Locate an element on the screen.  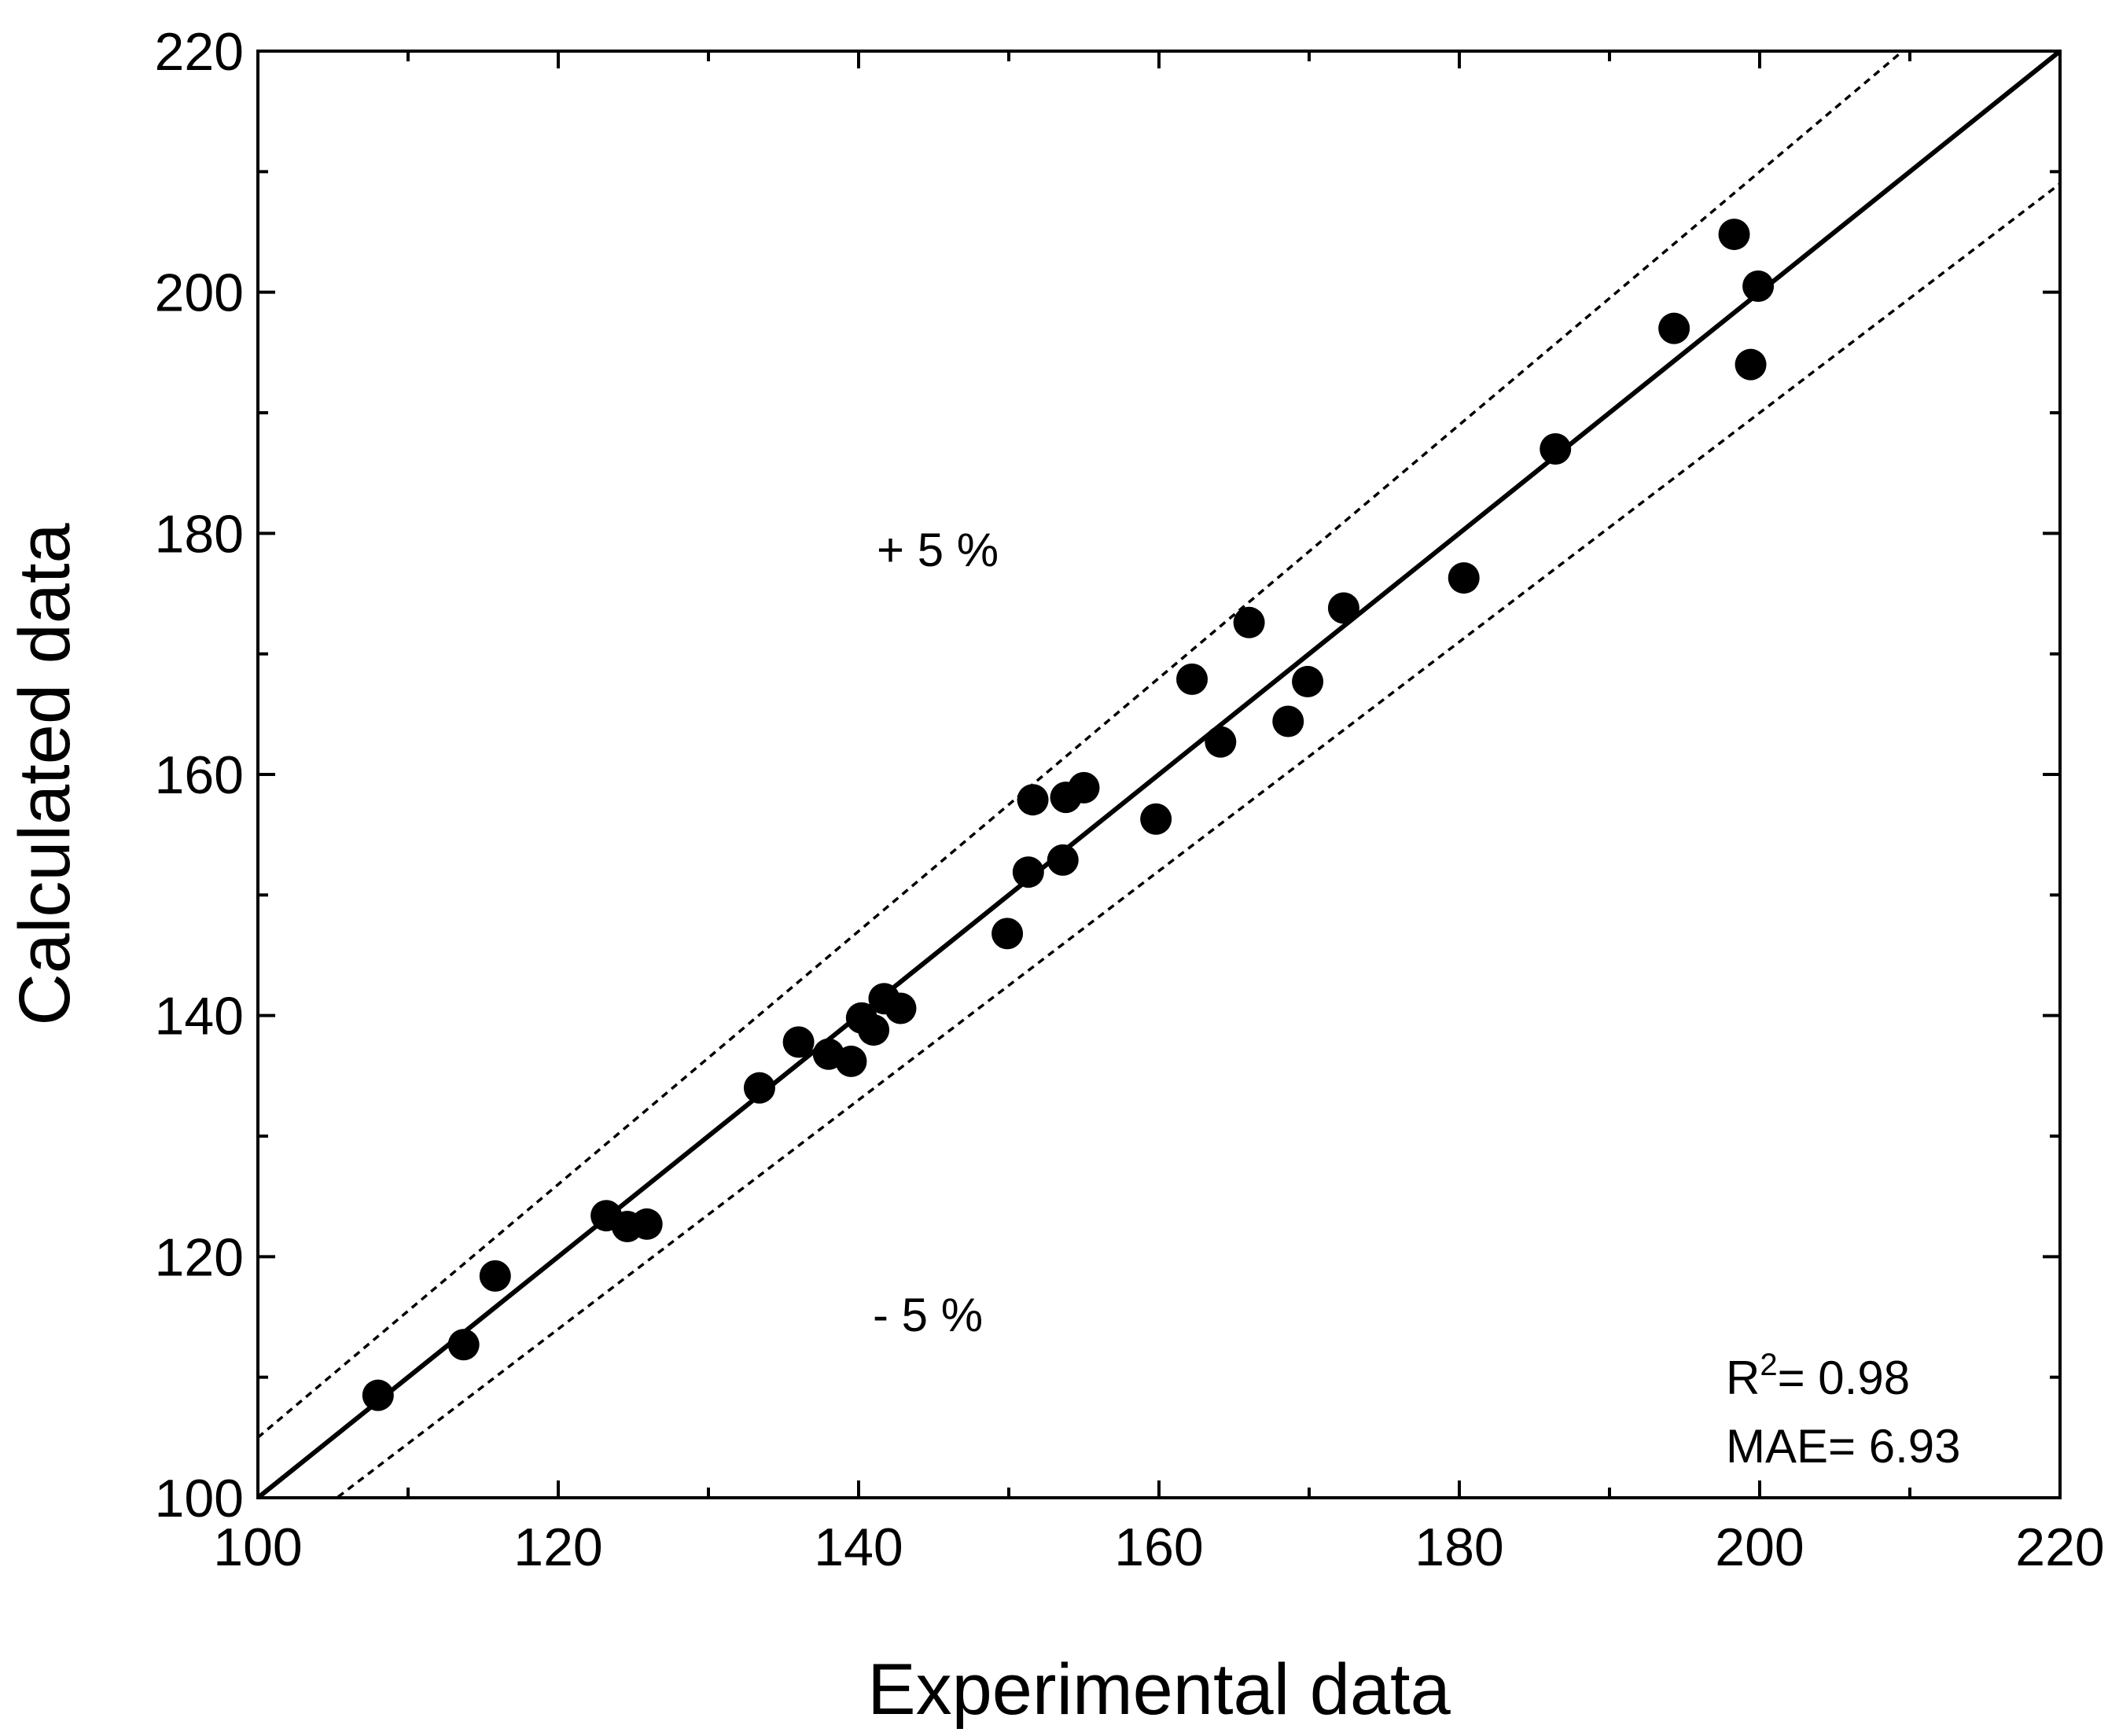
x-tick-label: 200 is located at coordinates (1759, 1547).